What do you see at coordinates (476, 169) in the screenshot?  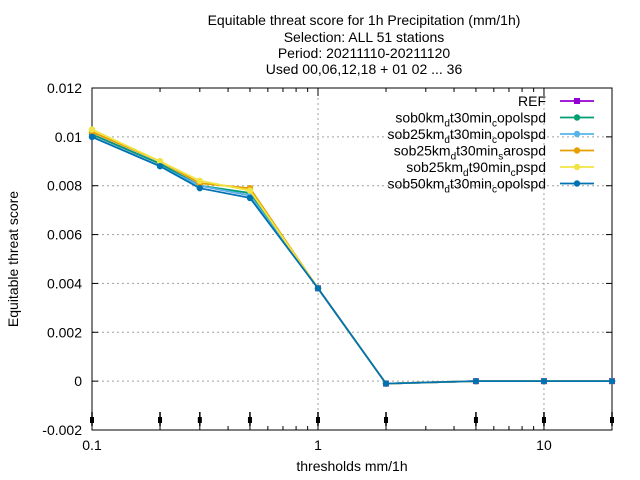 I see `legend-label: sob25kmdt90mincpspd` at bounding box center [476, 169].